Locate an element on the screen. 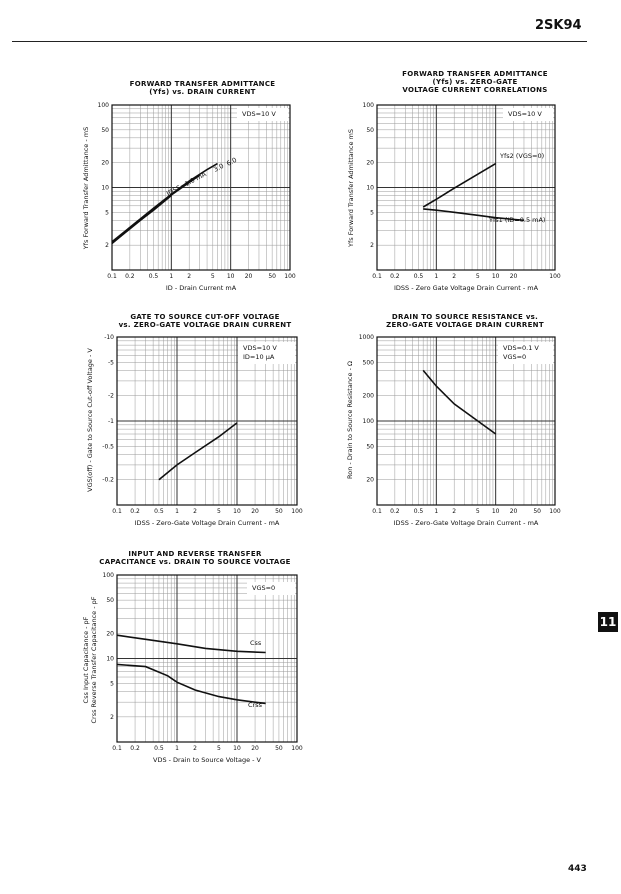  condition-label: VGS=0 is located at coordinates (514, 357).